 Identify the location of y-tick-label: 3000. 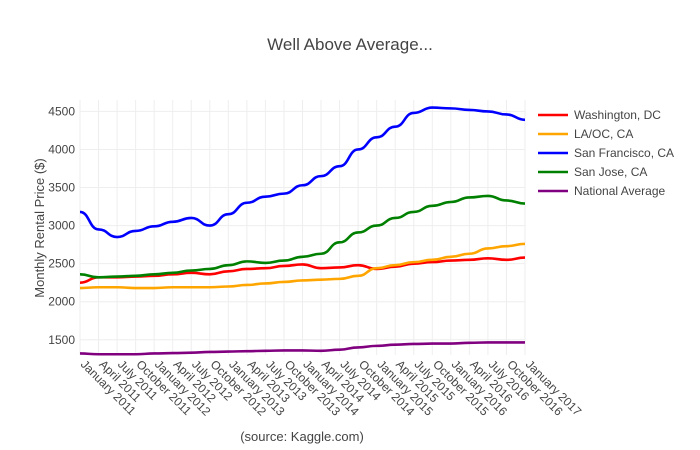
(61, 226).